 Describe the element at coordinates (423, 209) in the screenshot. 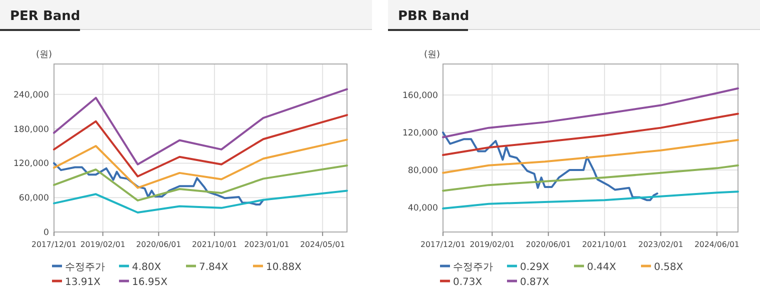

I see `y-tick-label: 40,000` at that location.